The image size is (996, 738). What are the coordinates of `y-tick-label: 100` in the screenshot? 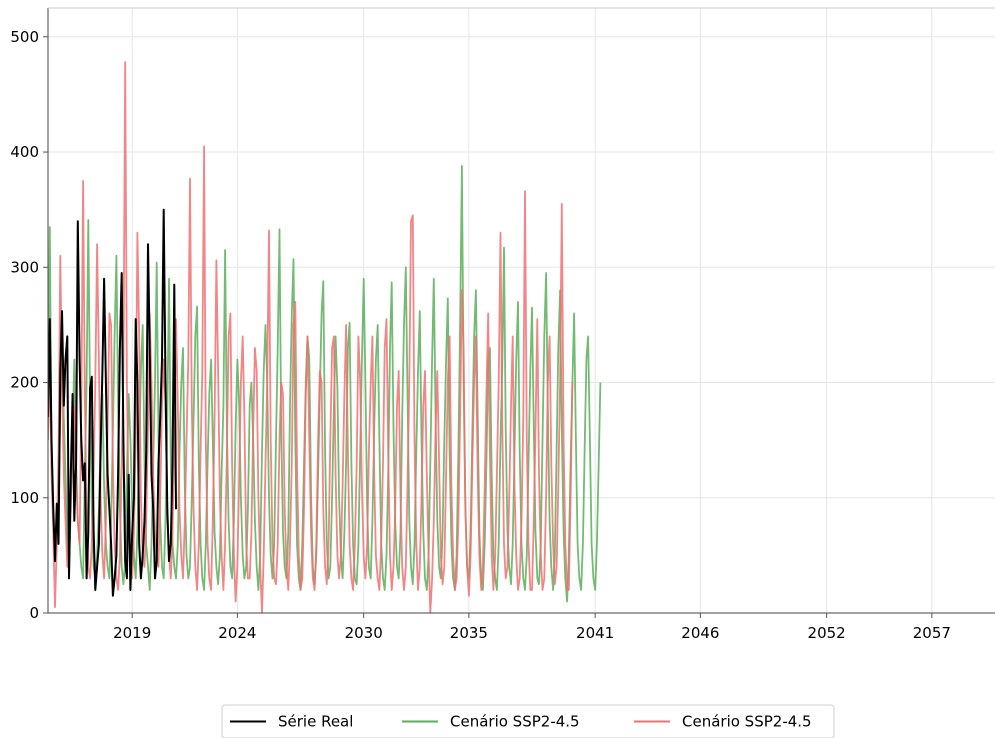 It's located at (24, 498).